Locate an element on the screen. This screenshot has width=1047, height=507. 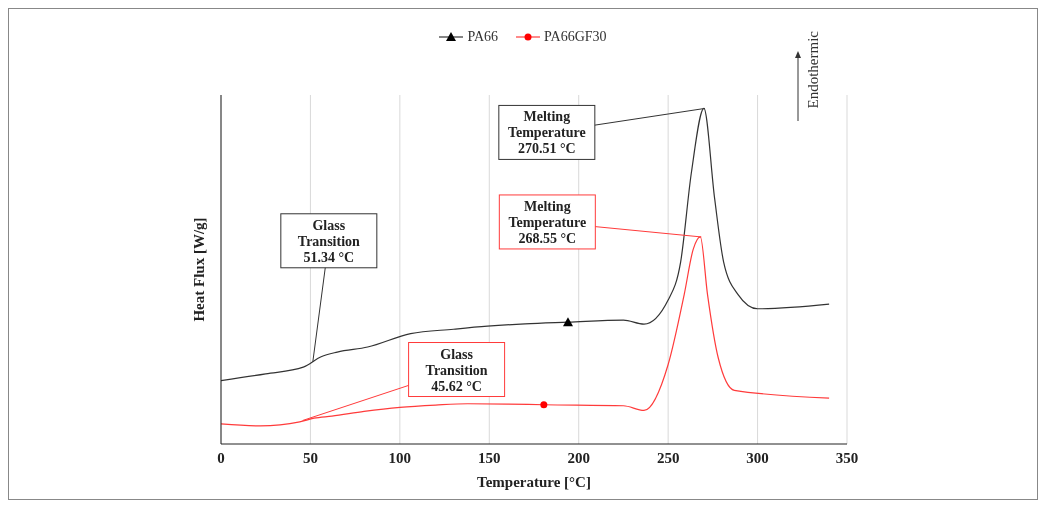
x-tick-label: 200 is located at coordinates (578, 457).